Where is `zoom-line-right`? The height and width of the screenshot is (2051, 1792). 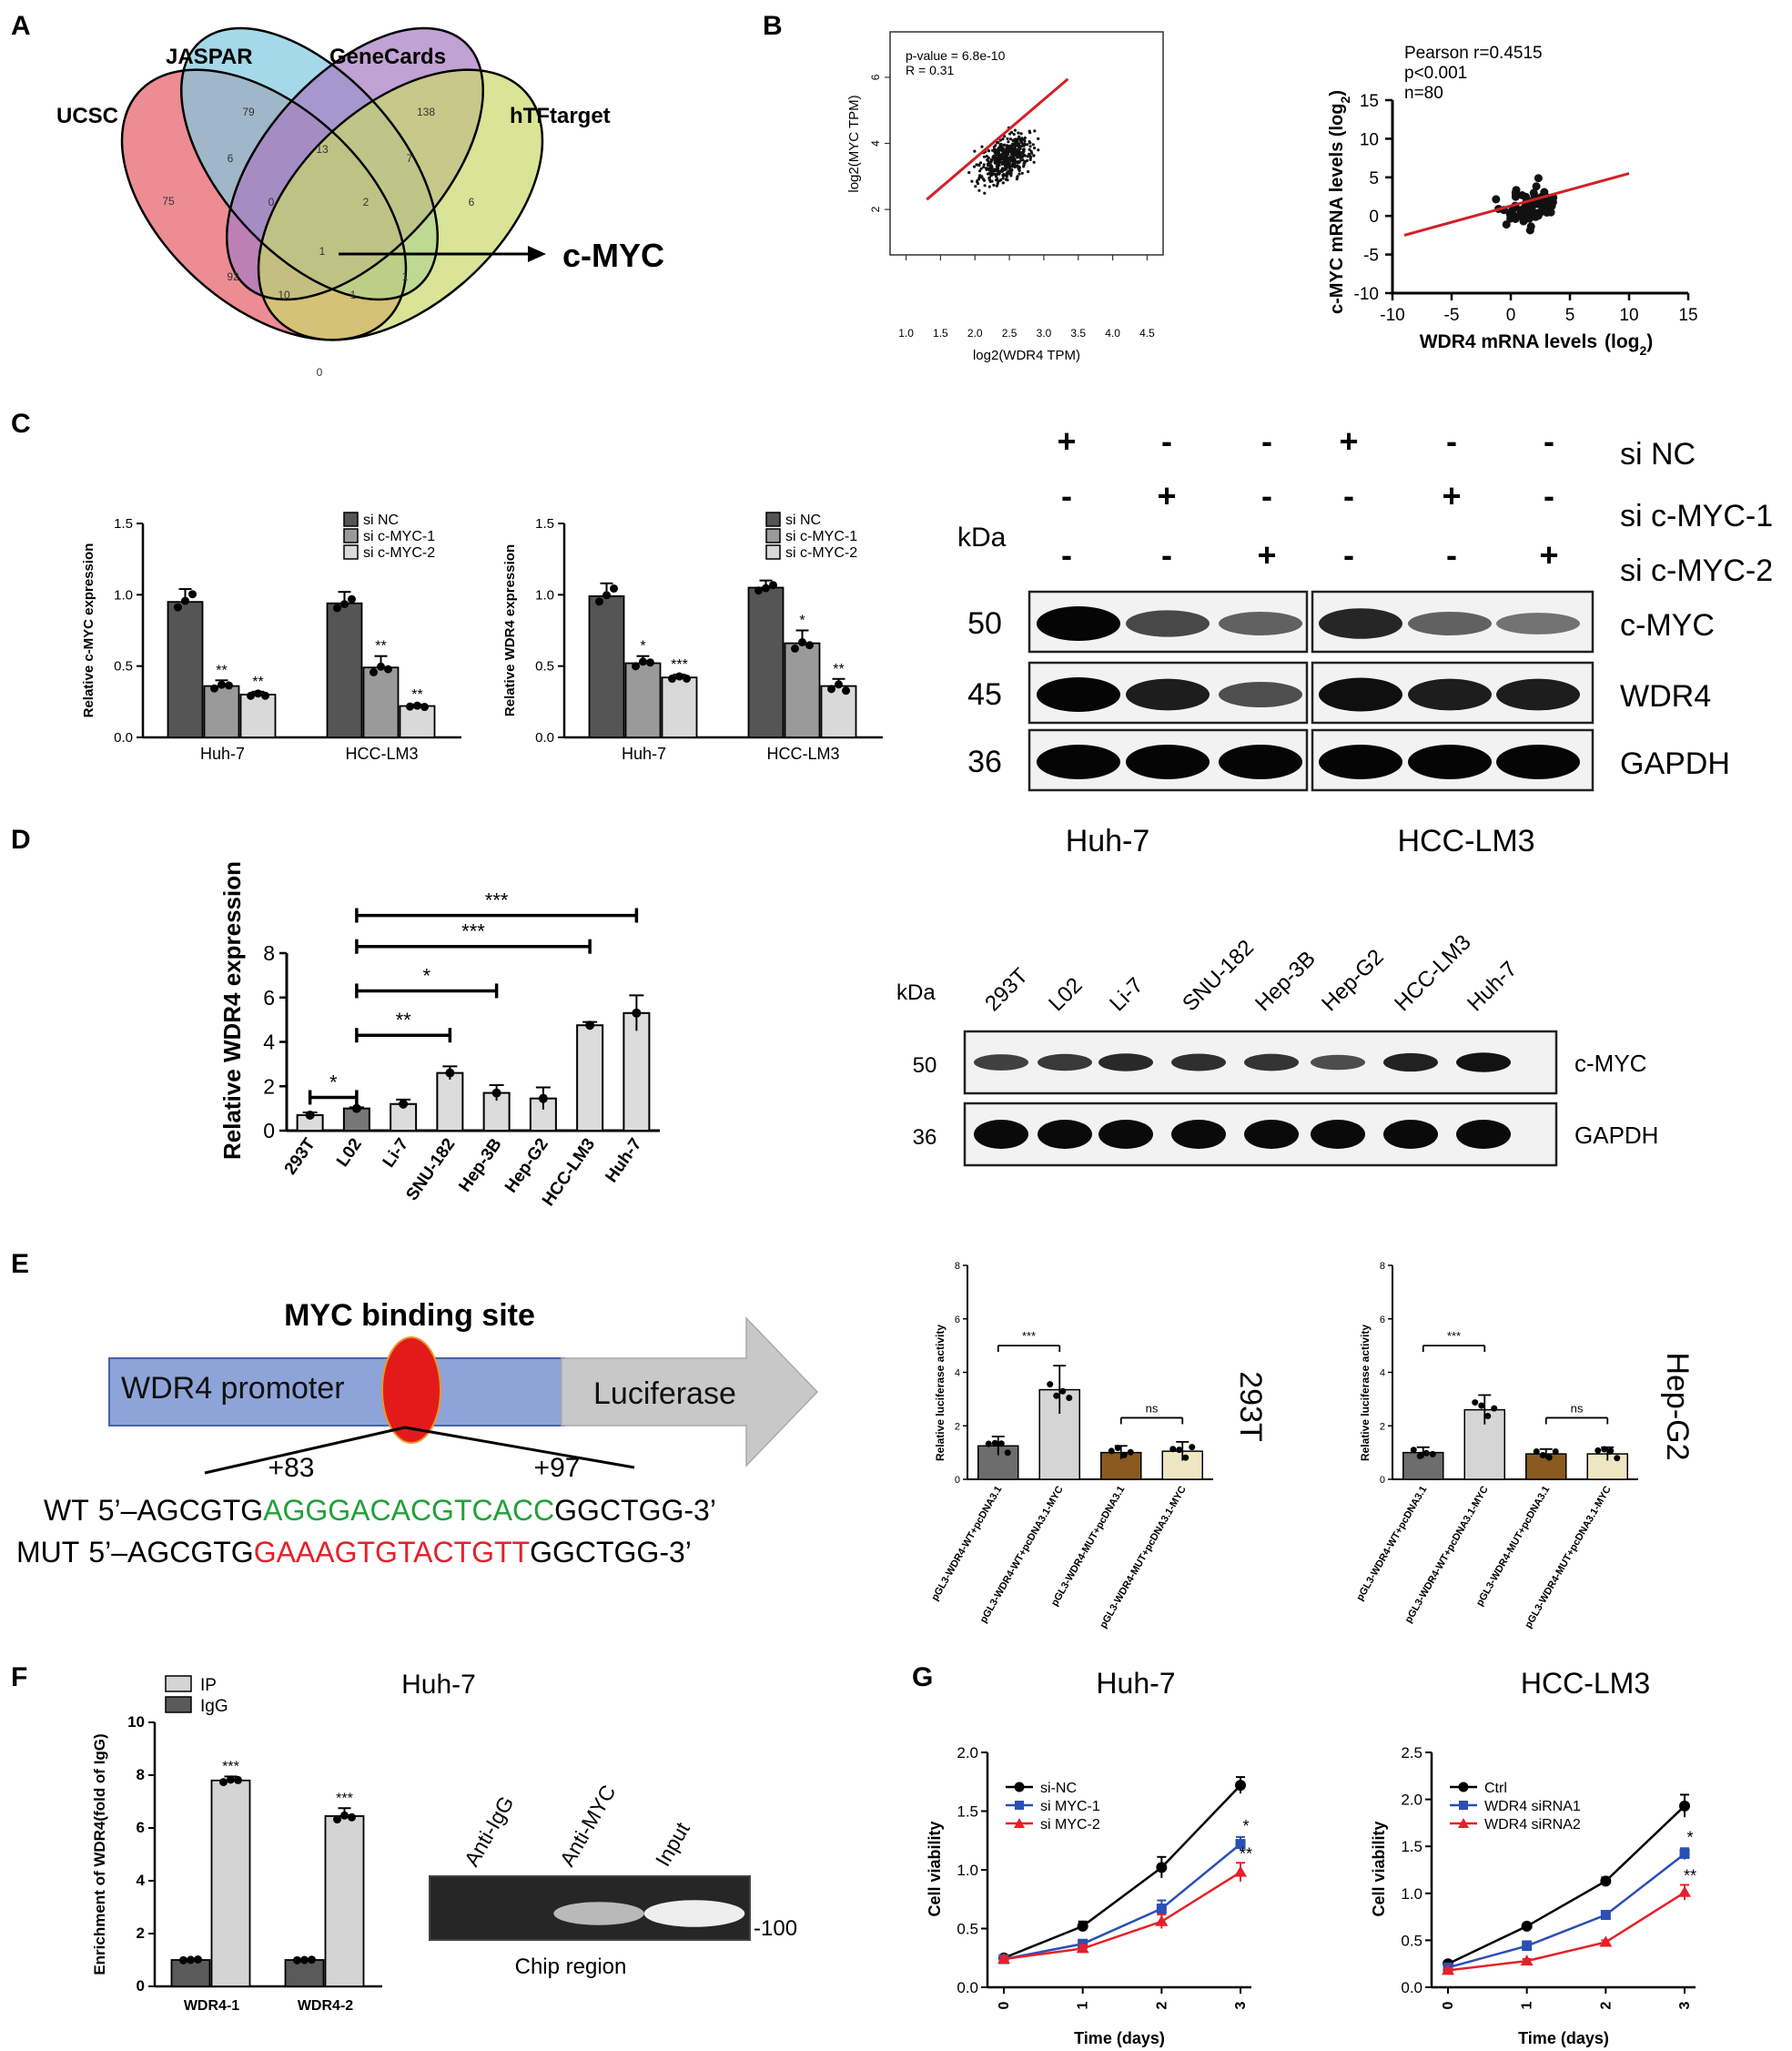 zoom-line-right is located at coordinates (519, 1447).